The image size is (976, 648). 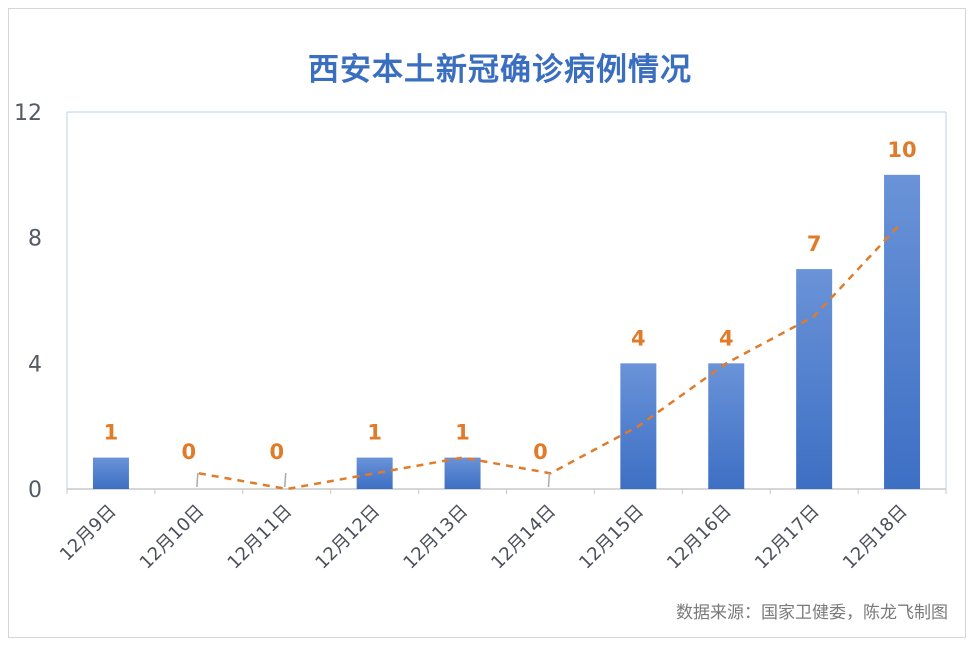 What do you see at coordinates (347, 537) in the screenshot?
I see `x-tick-label: 12月12日` at bounding box center [347, 537].